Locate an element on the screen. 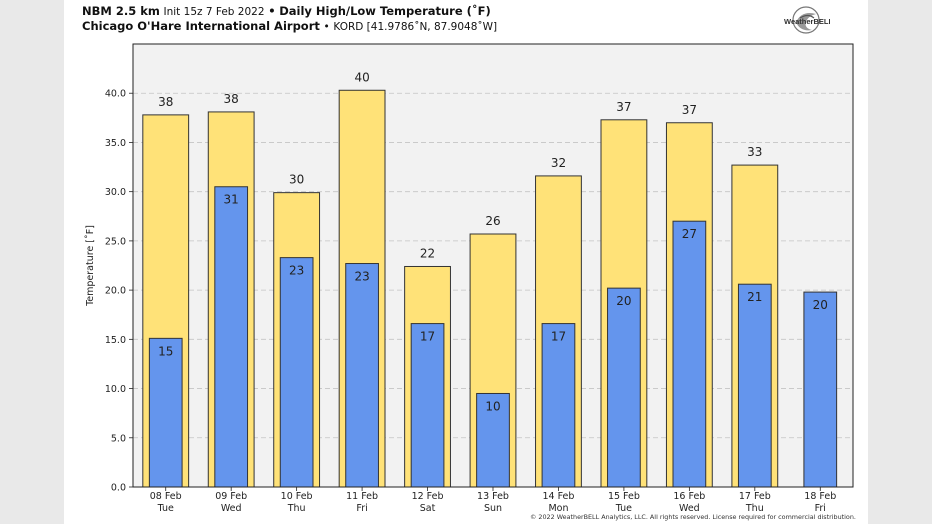  weatherbell-swirl-icon is located at coordinates (806, 20).